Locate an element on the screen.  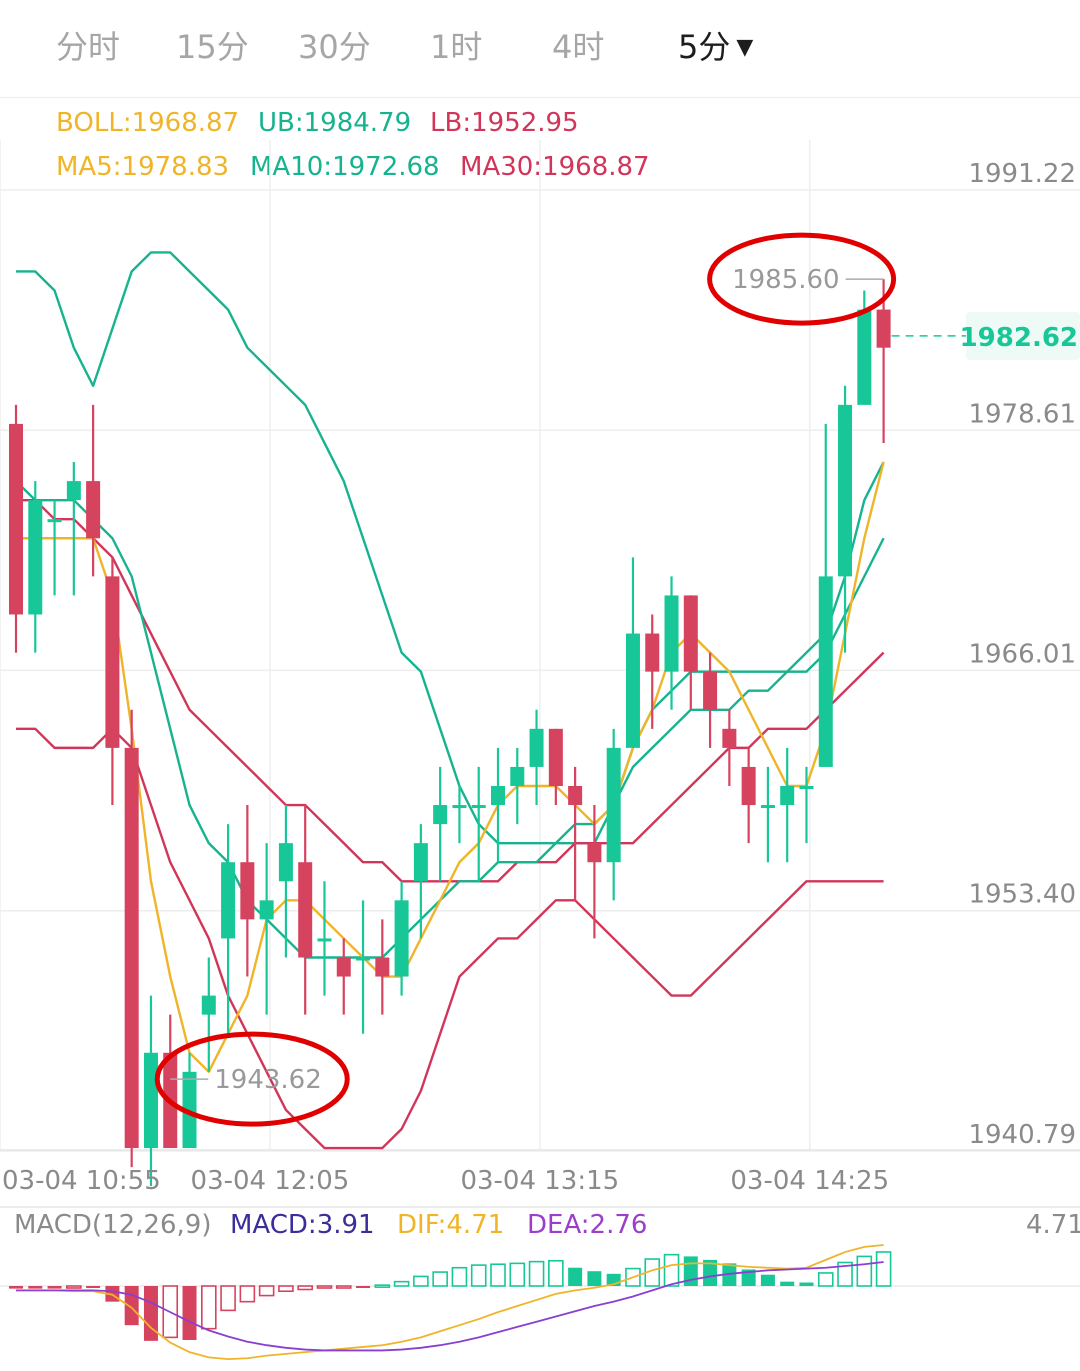
price-tick-label: 1966.01 is located at coordinates (1022, 654).